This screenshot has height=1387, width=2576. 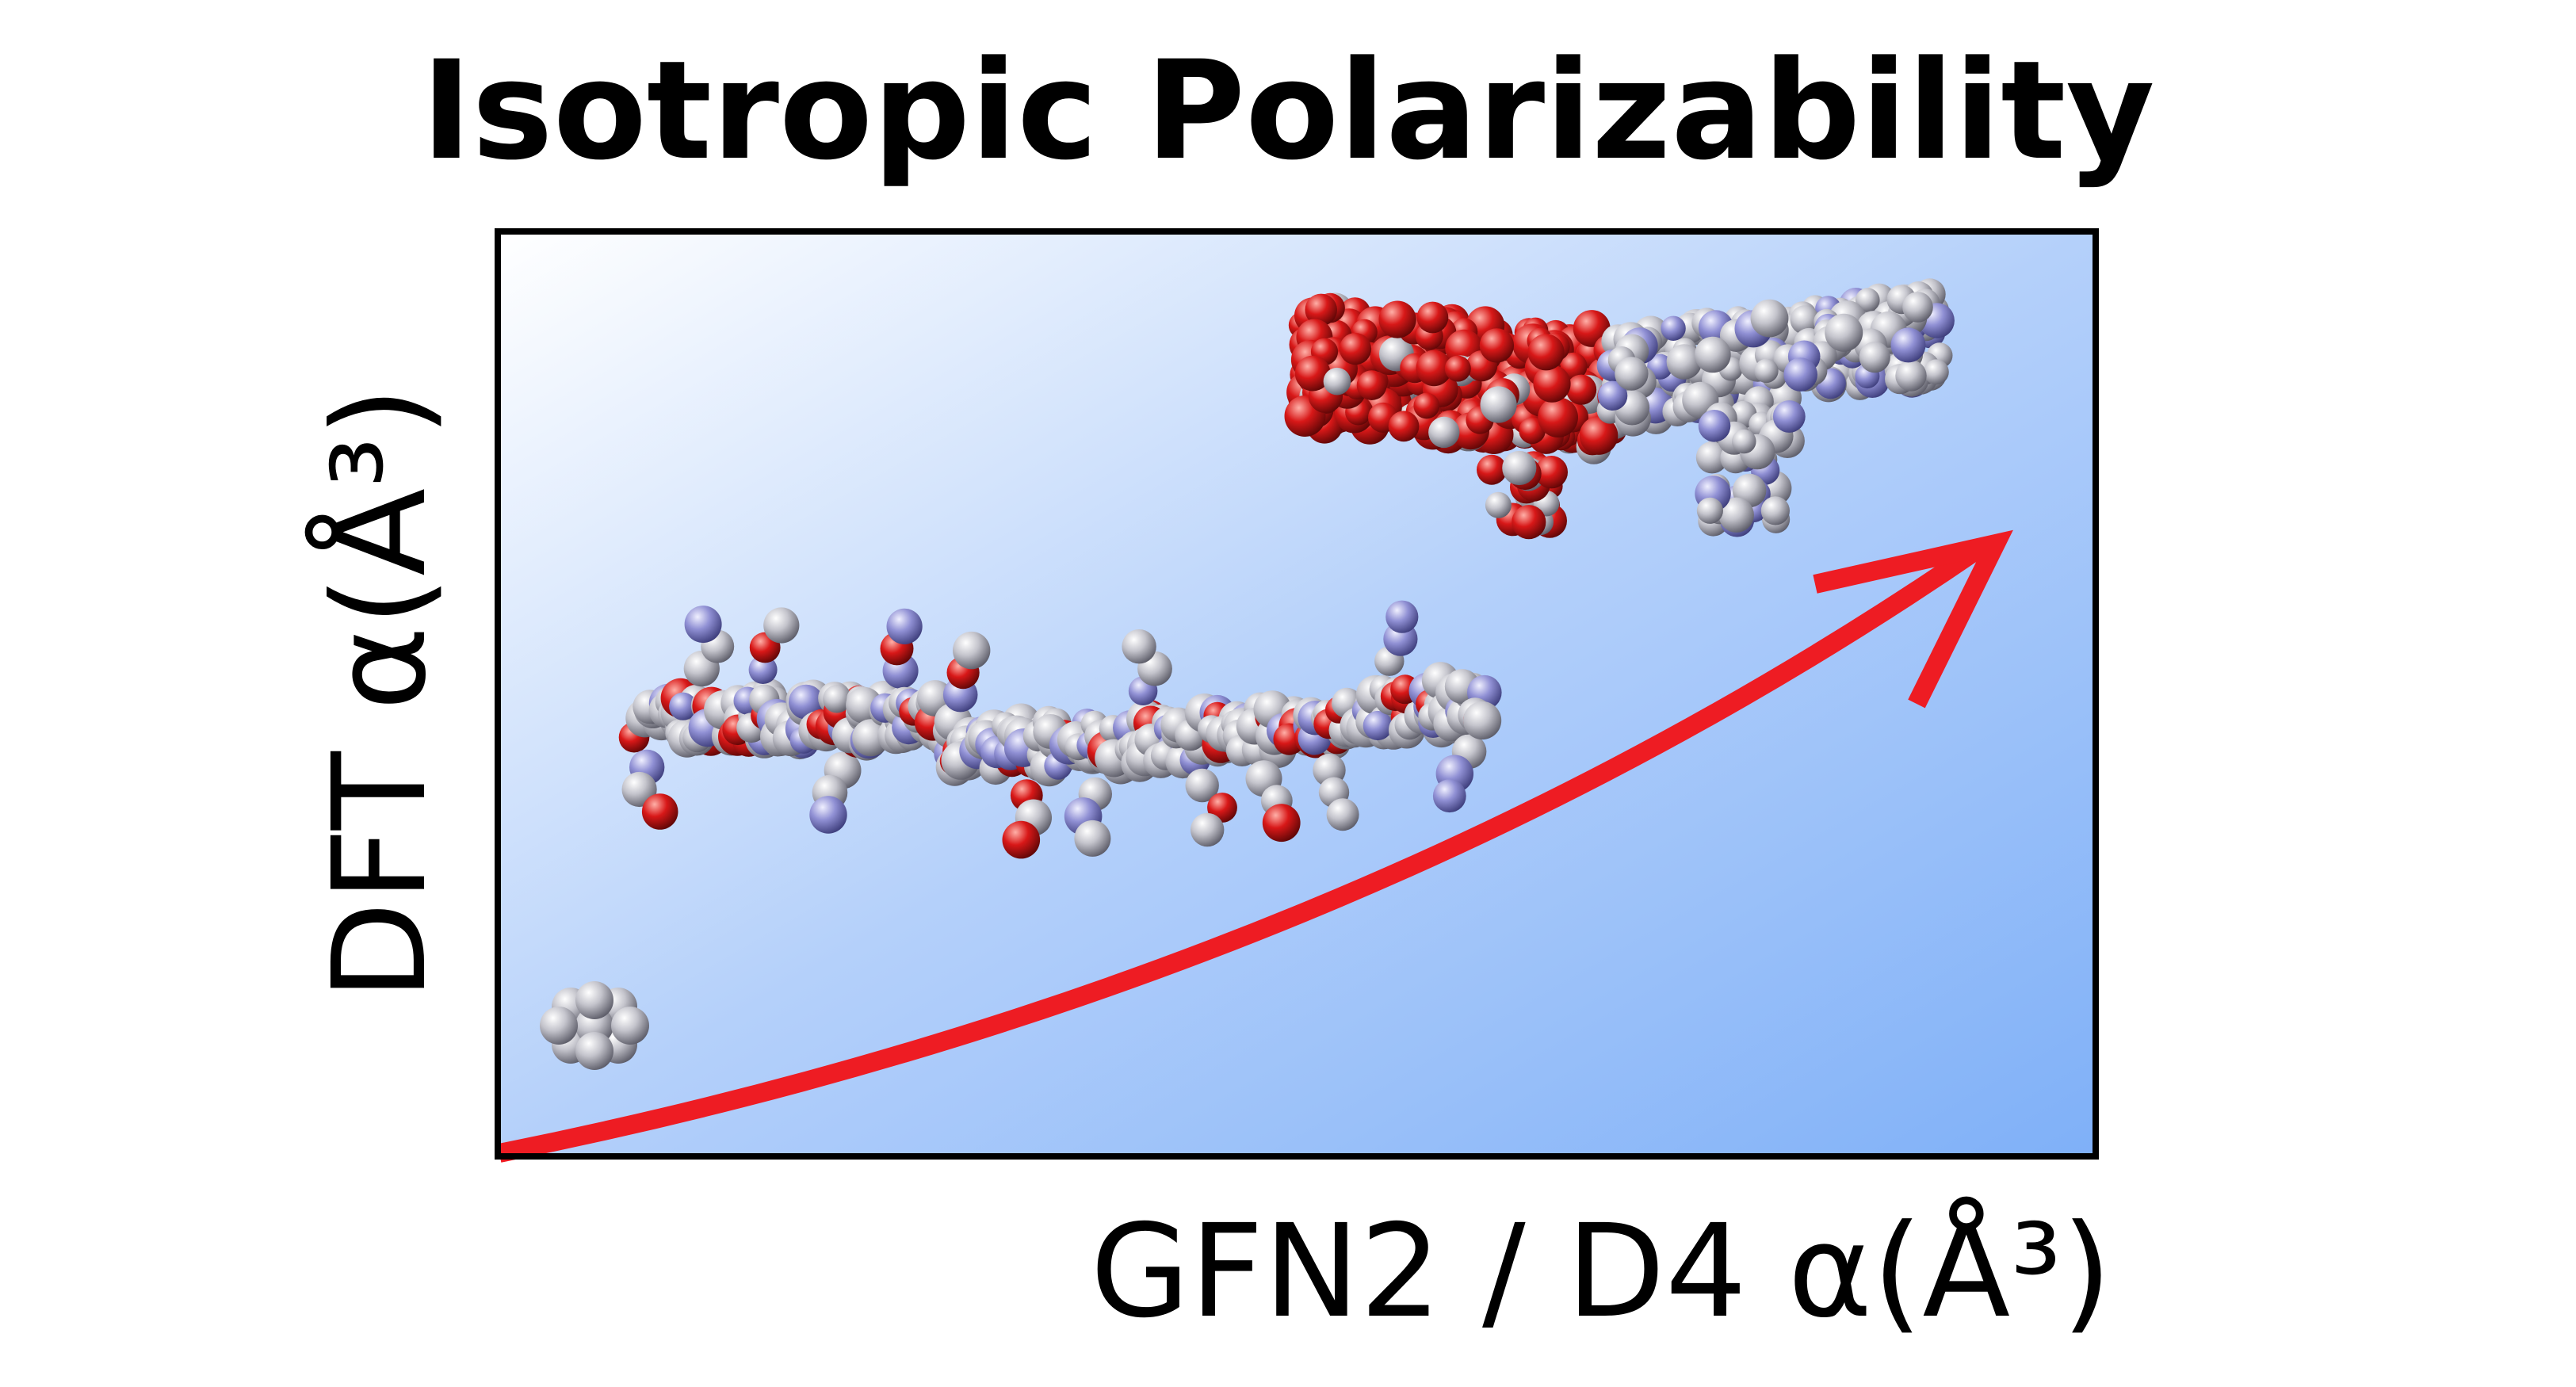 What do you see at coordinates (381, 693) in the screenshot?
I see `y-axis-label: DFT α(Å³)` at bounding box center [381, 693].